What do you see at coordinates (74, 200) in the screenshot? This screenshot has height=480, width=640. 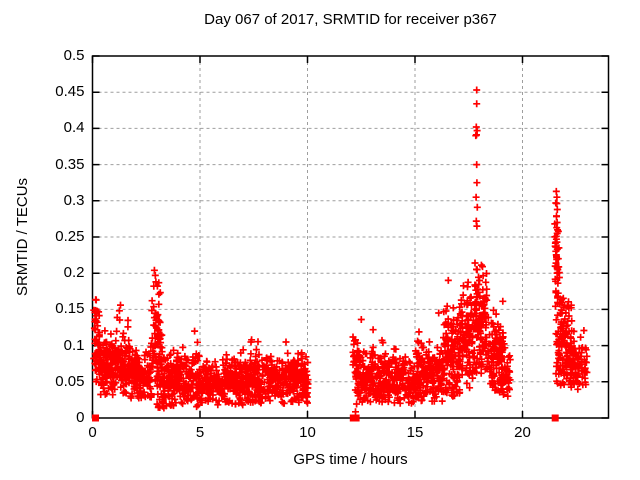 I see `y-tick-label: 0.3` at bounding box center [74, 200].